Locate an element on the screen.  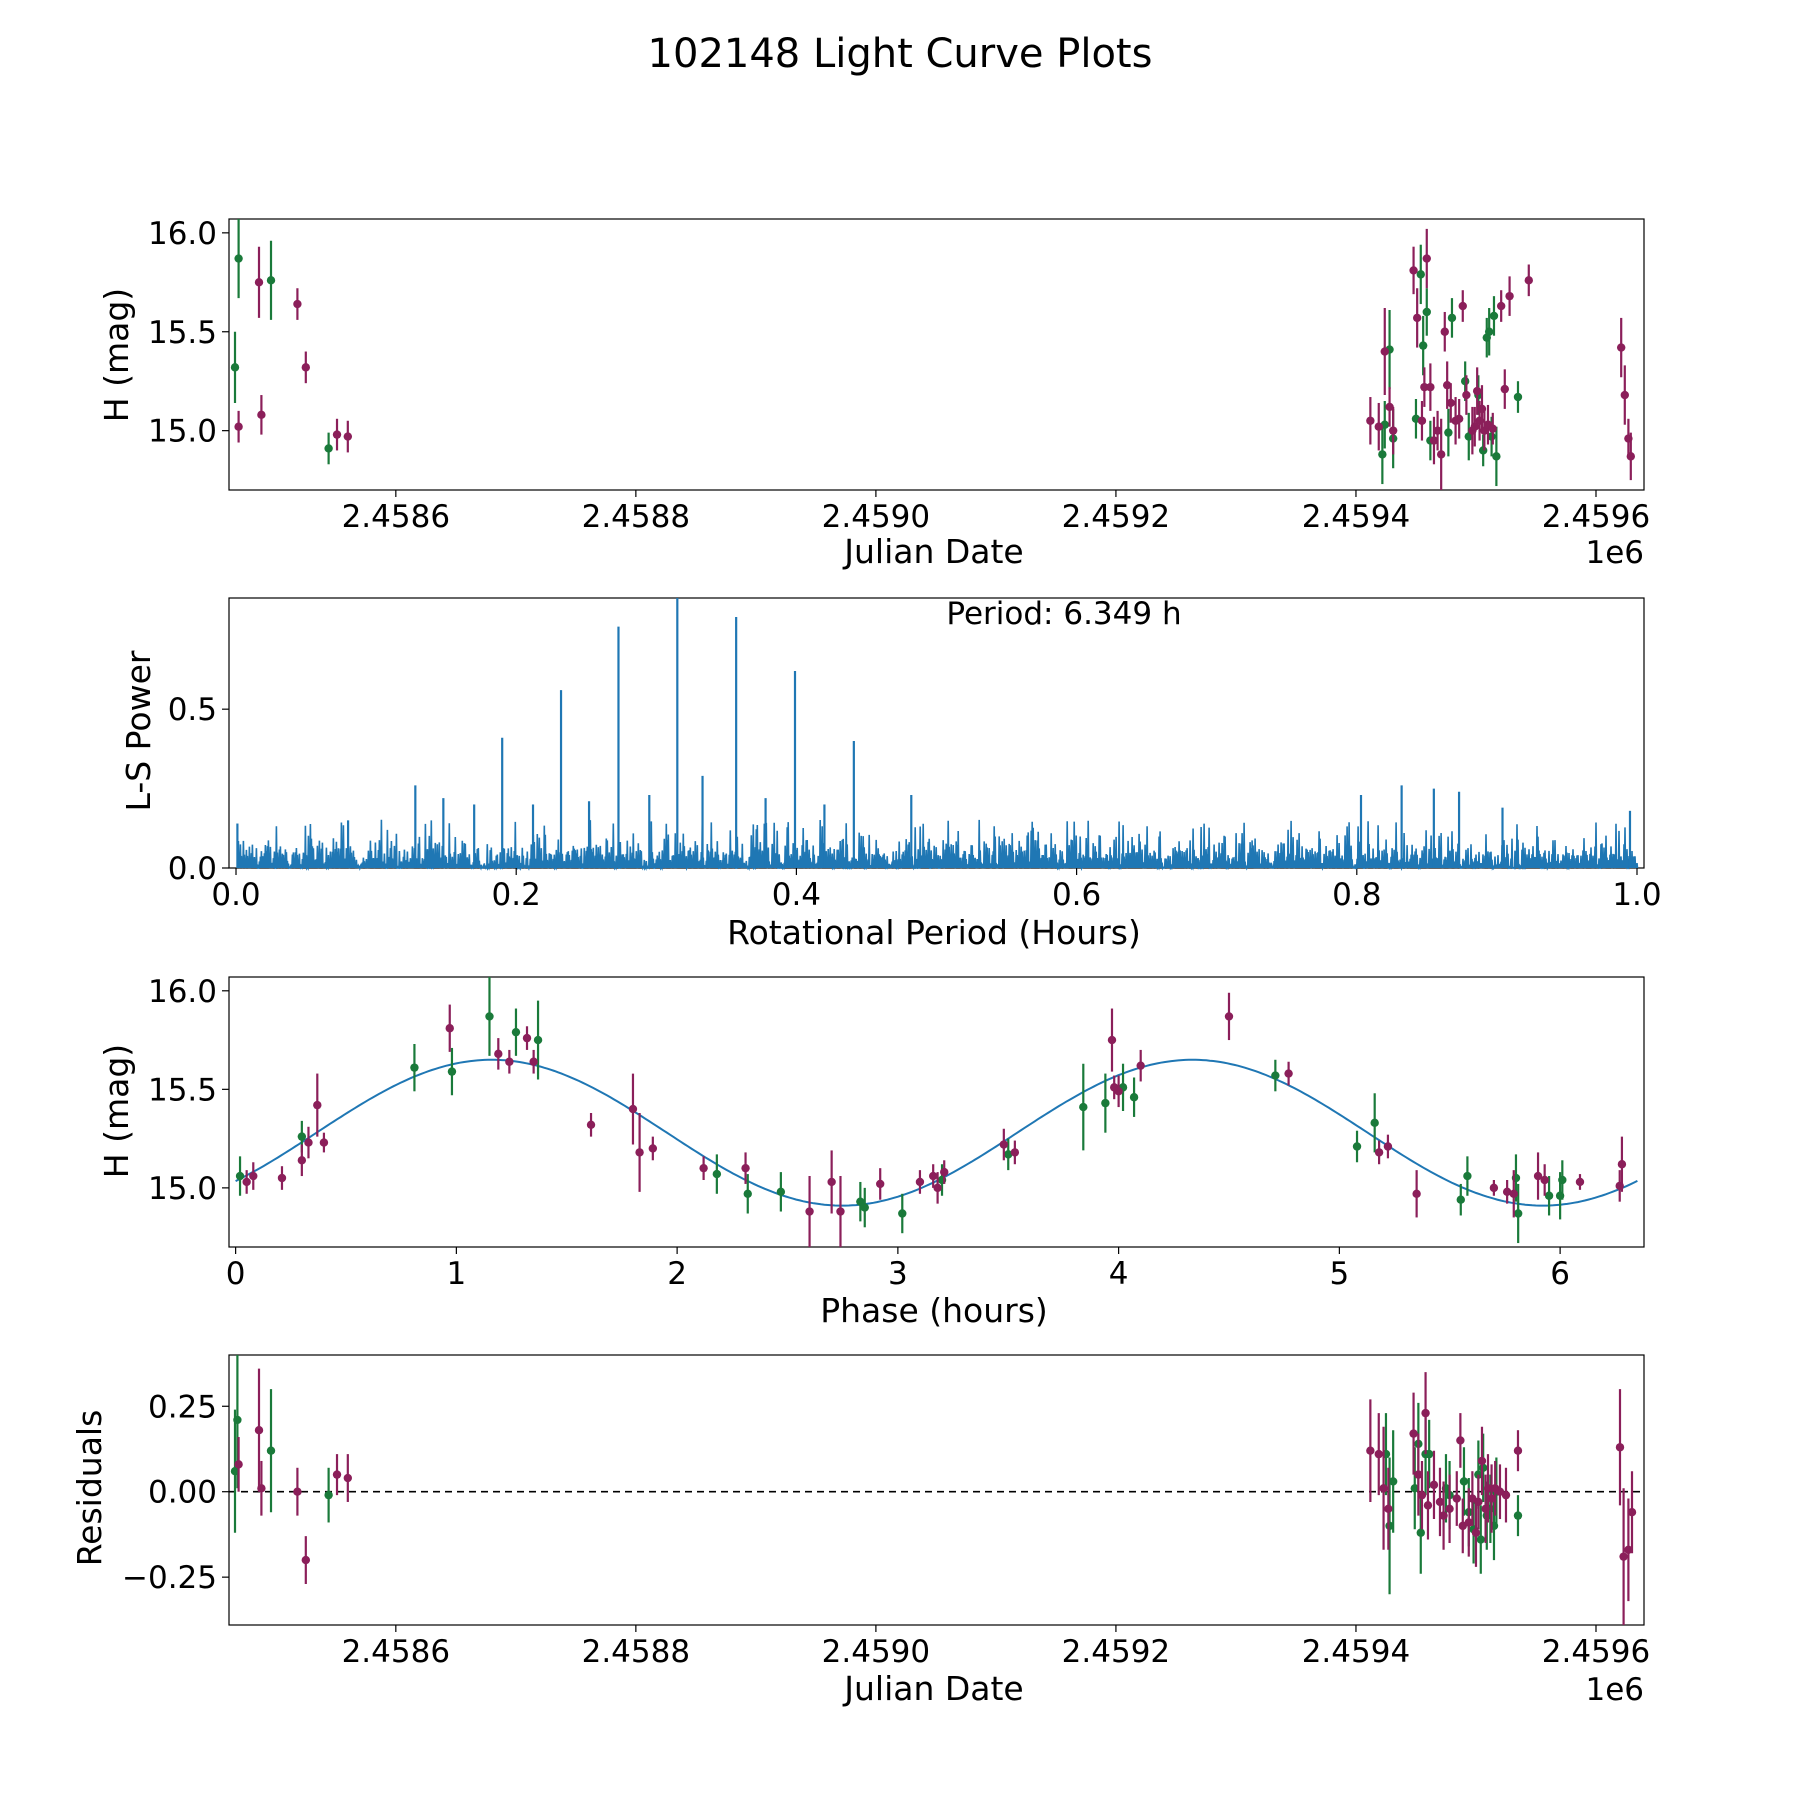
phase-xtick-label: 0 is located at coordinates (236, 1274).